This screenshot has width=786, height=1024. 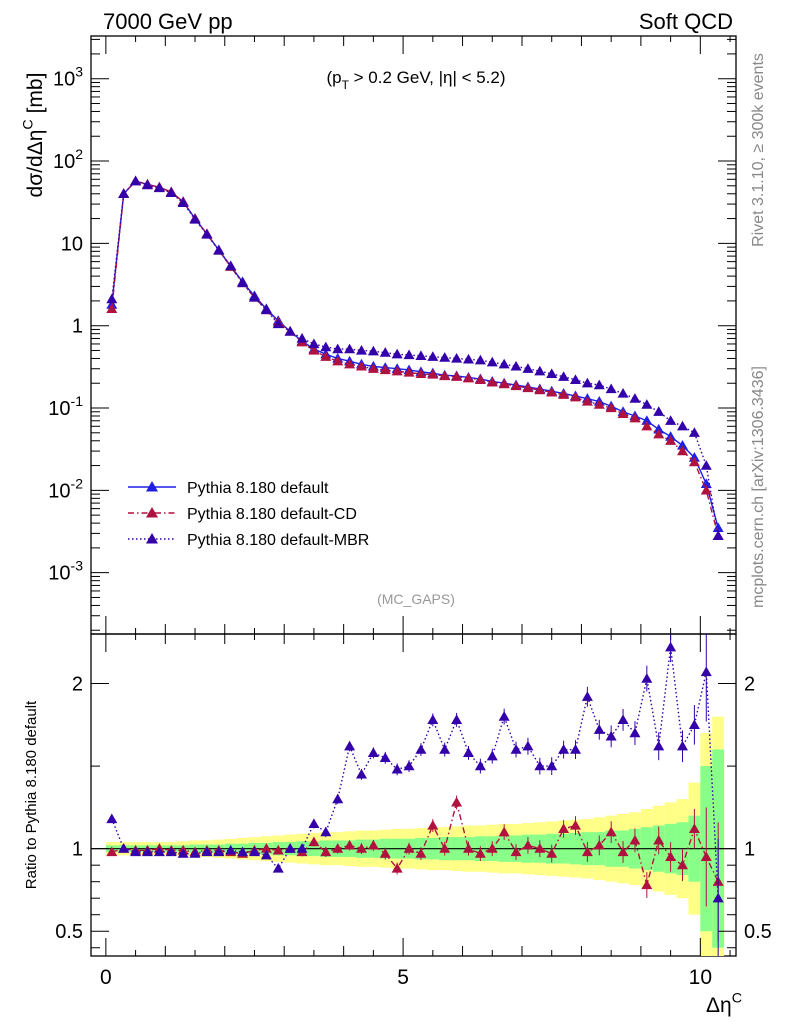 I want to click on main-ytick-label: 10⁻², so click(x=65, y=488).